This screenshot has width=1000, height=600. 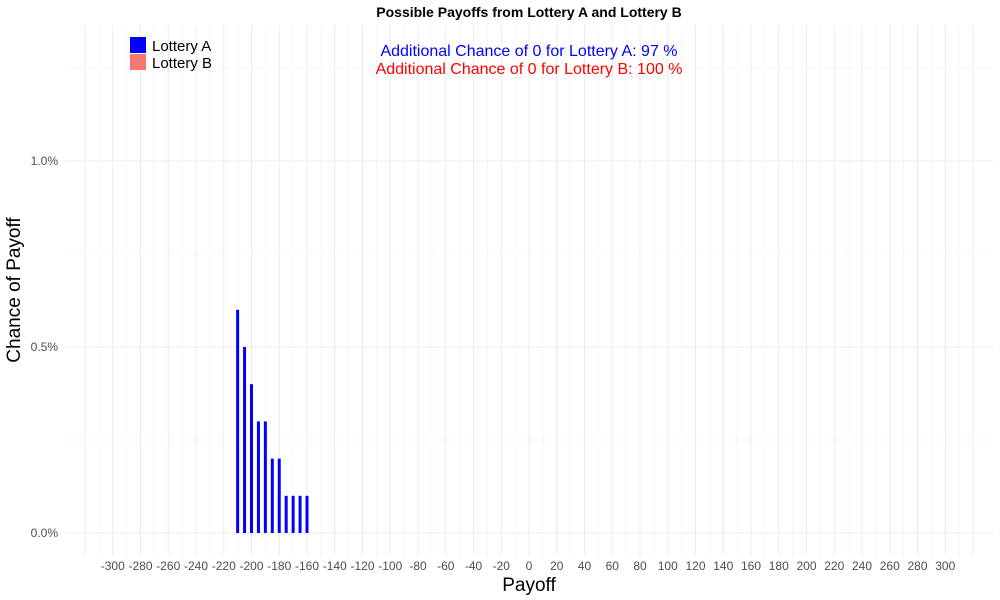 What do you see at coordinates (779, 566) in the screenshot?
I see `x-tick-label: 180` at bounding box center [779, 566].